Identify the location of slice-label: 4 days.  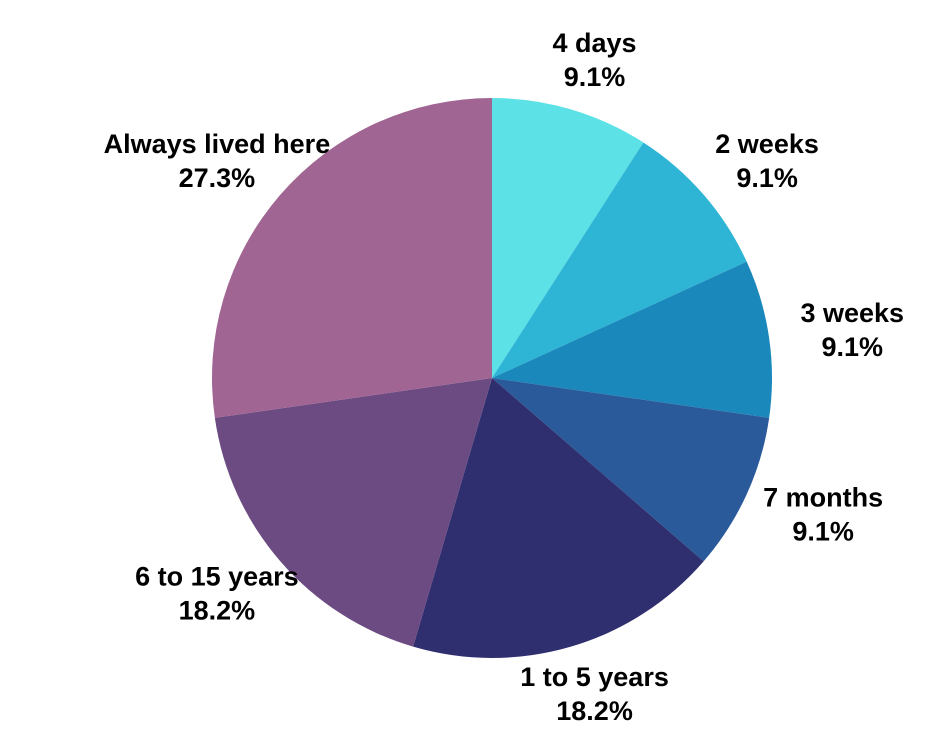
(595, 43).